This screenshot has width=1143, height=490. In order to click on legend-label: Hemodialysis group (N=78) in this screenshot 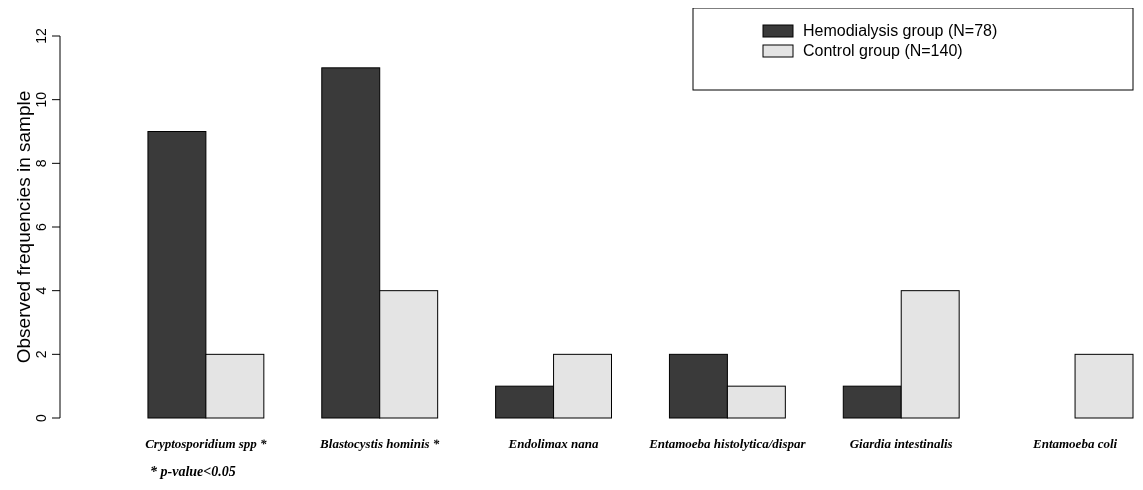, I will do `click(900, 30)`.